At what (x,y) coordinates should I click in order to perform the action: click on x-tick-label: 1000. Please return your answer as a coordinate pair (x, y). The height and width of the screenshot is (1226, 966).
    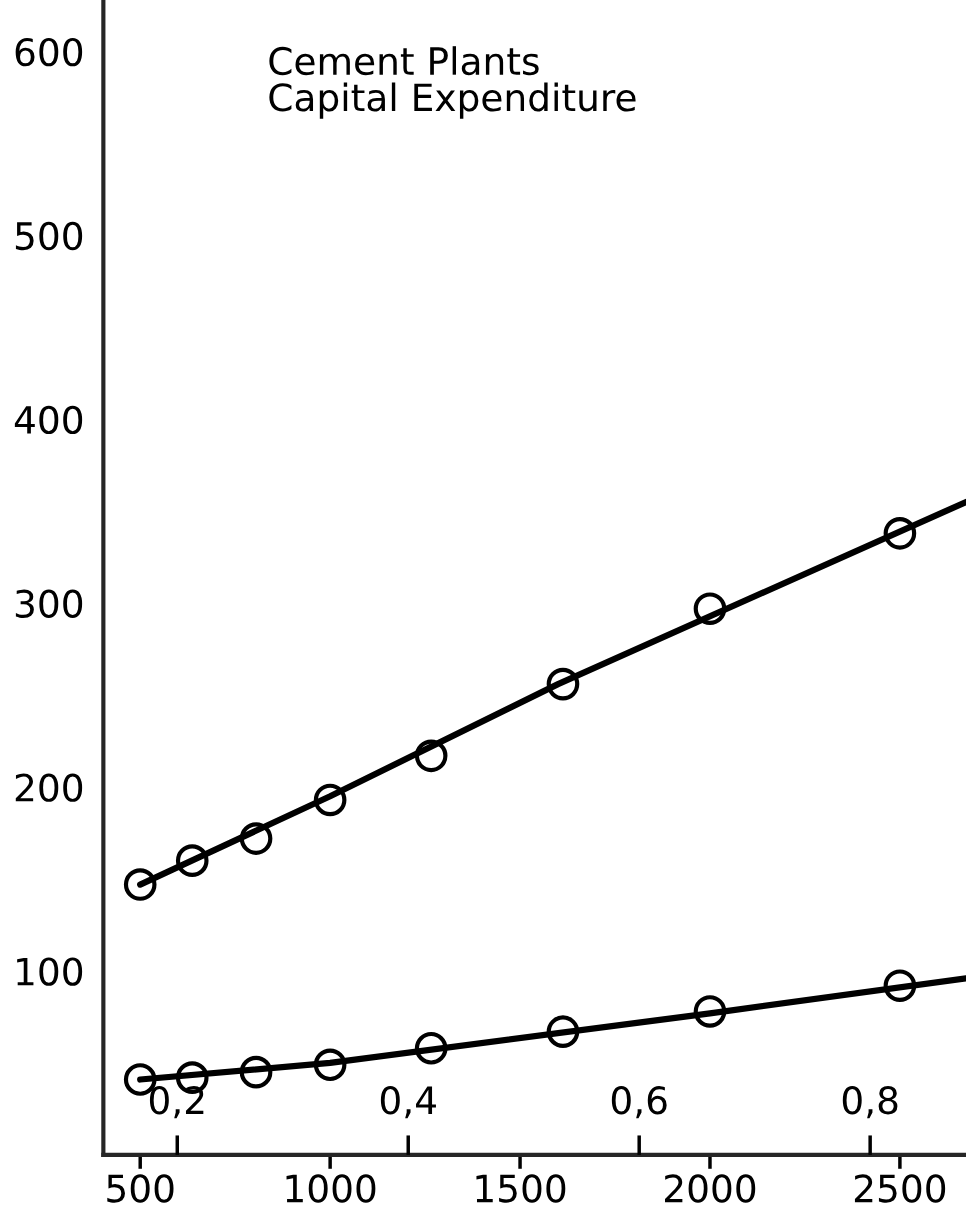
    Looking at the image, I should click on (331, 1188).